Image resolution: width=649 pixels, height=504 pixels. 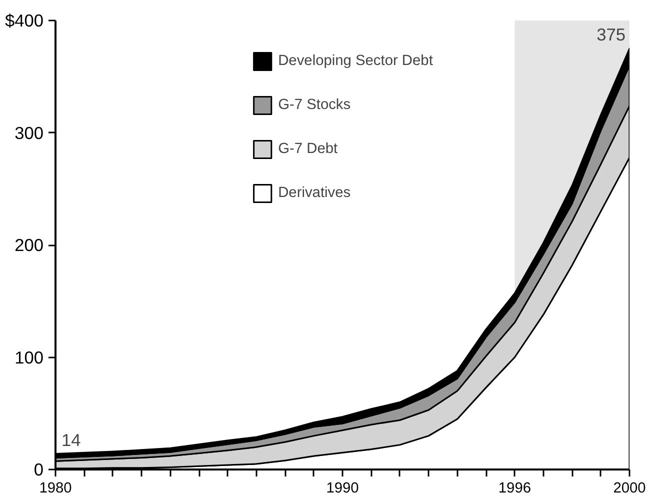 What do you see at coordinates (515, 488) in the screenshot?
I see `x-tick-label: 1996` at bounding box center [515, 488].